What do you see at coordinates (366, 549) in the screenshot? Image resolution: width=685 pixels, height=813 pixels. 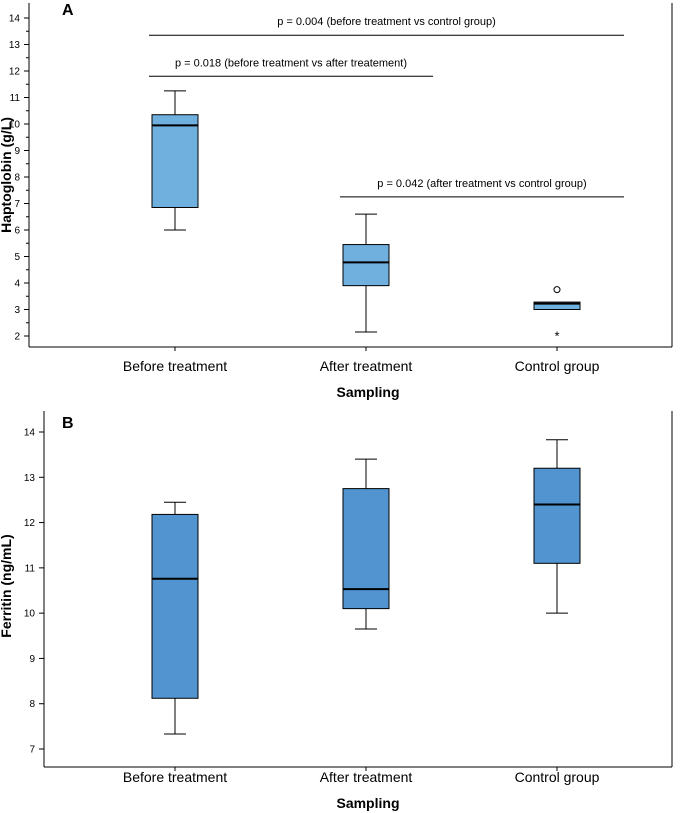 I see `panel-b-box-after-treatment` at bounding box center [366, 549].